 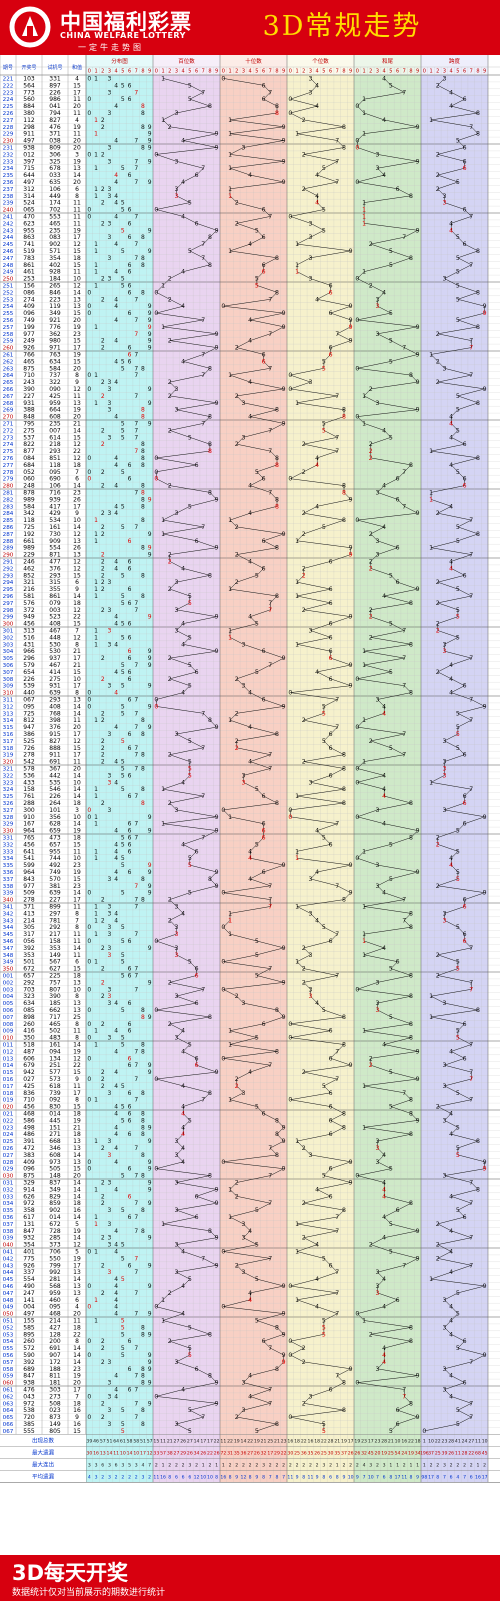 I want to click on distribution-mark: 8, so click(x=143, y=803).